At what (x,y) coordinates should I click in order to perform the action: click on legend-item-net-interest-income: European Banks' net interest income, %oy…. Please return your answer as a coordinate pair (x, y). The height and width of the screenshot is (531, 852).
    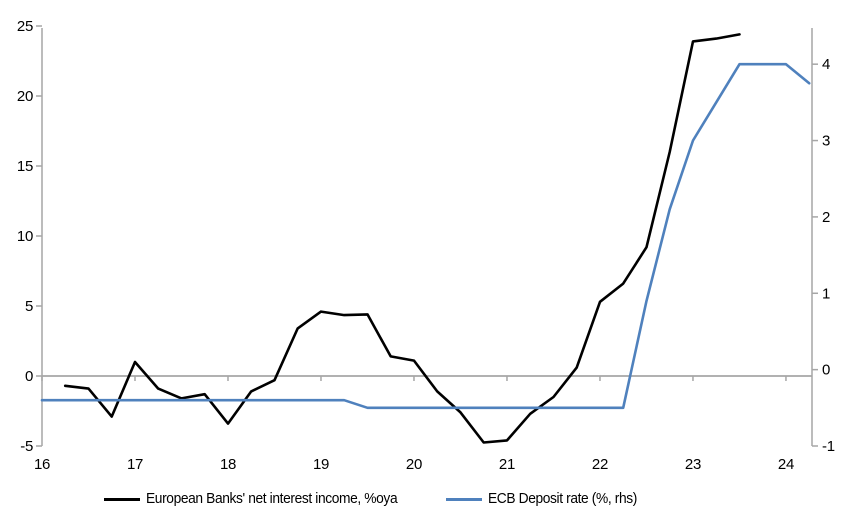
    Looking at the image, I should click on (257, 499).